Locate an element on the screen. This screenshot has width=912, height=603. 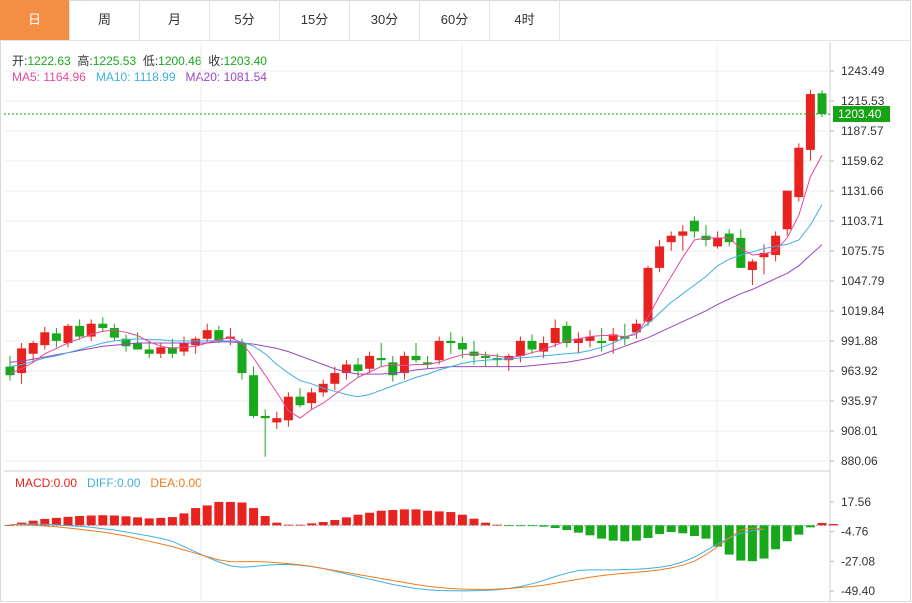
macd-tick-label-1: -4.76 is located at coordinates (855, 532).